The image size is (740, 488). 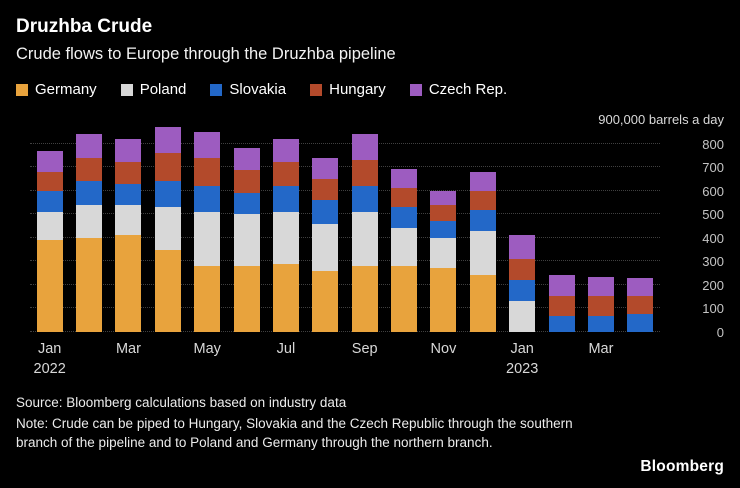 I want to click on bar-column-jun-2022, so click(x=246, y=226).